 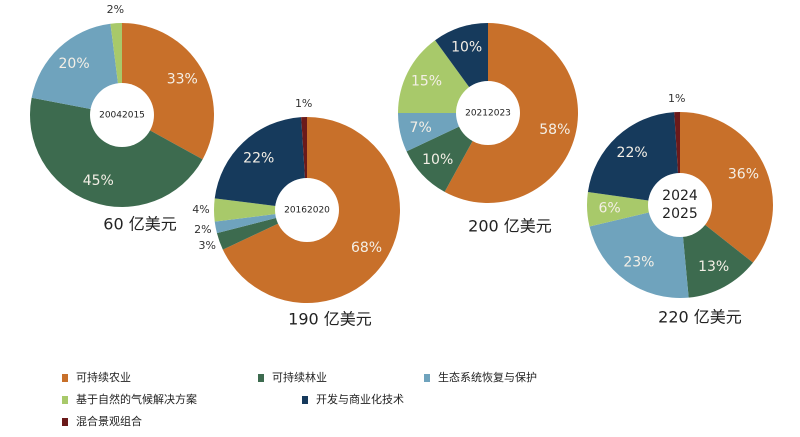 What do you see at coordinates (638, 262) in the screenshot?
I see `data-label: 23%` at bounding box center [638, 262].